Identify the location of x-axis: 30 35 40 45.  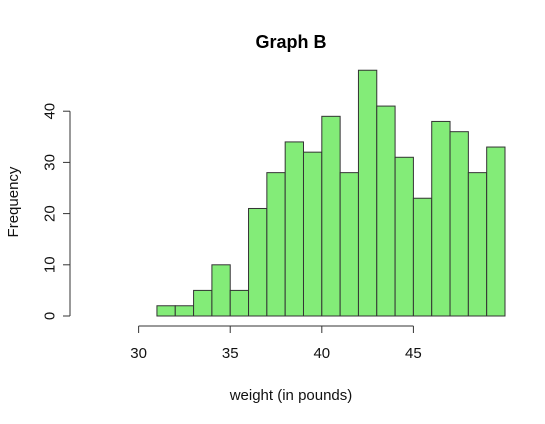
(276, 343).